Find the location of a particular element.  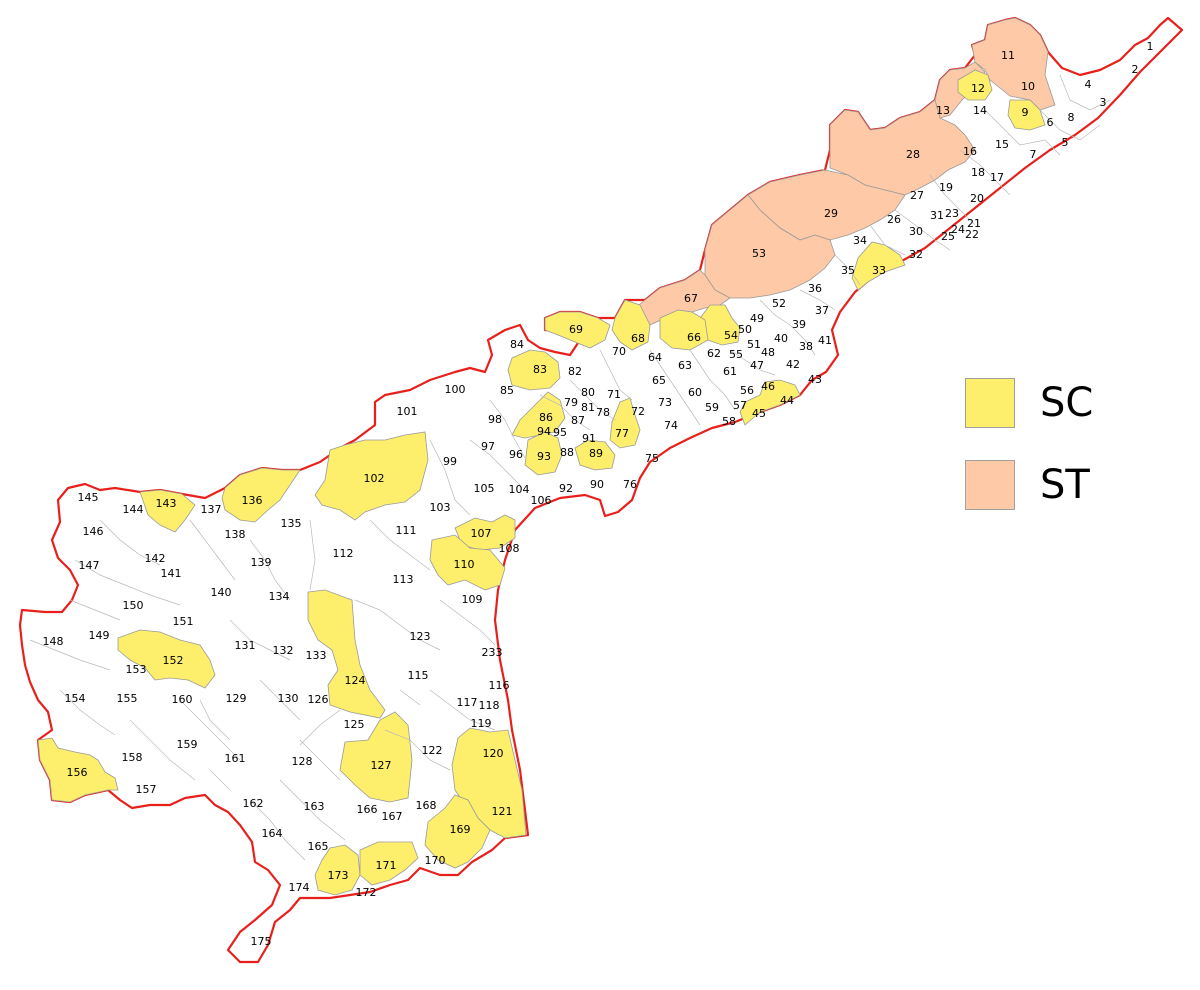

constituency-label-15: 15 is located at coordinates (1002, 144).